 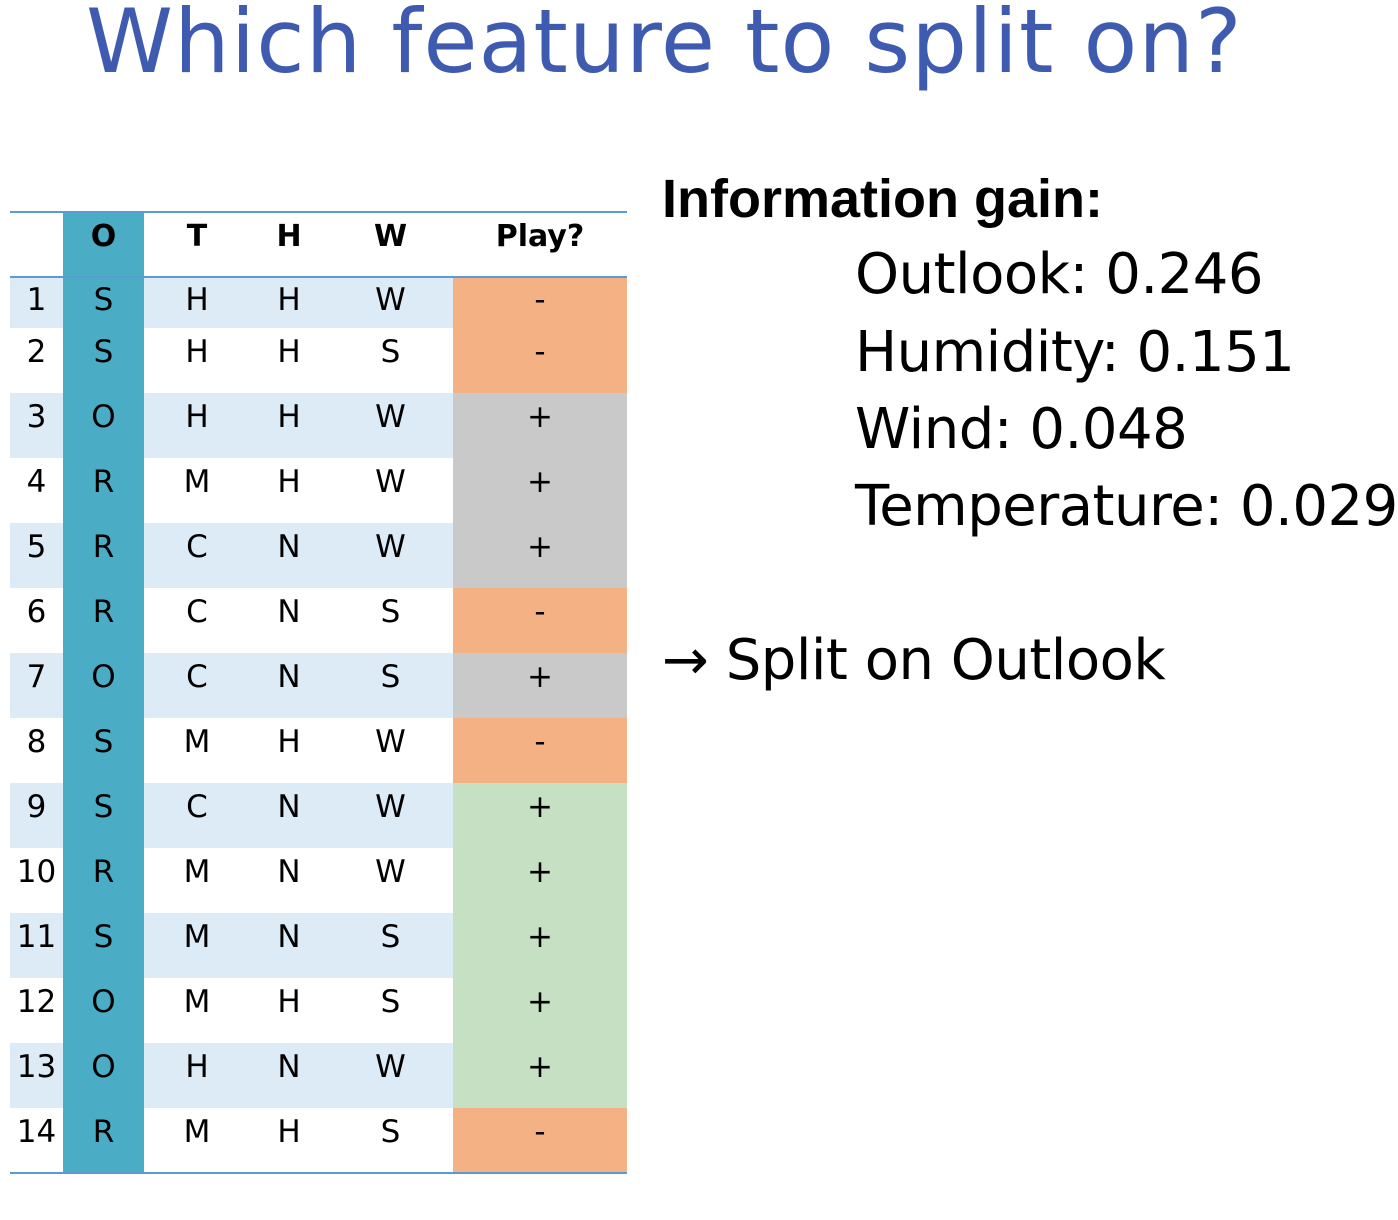 I want to click on split-conclusion: → Split on Outlook, so click(x=914, y=660).